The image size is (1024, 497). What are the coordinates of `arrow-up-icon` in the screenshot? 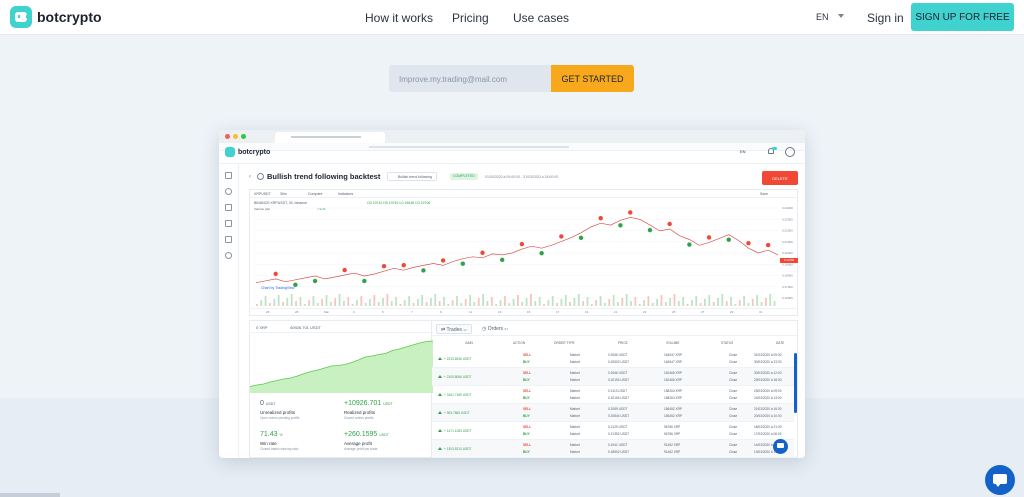 It's located at (440, 394).